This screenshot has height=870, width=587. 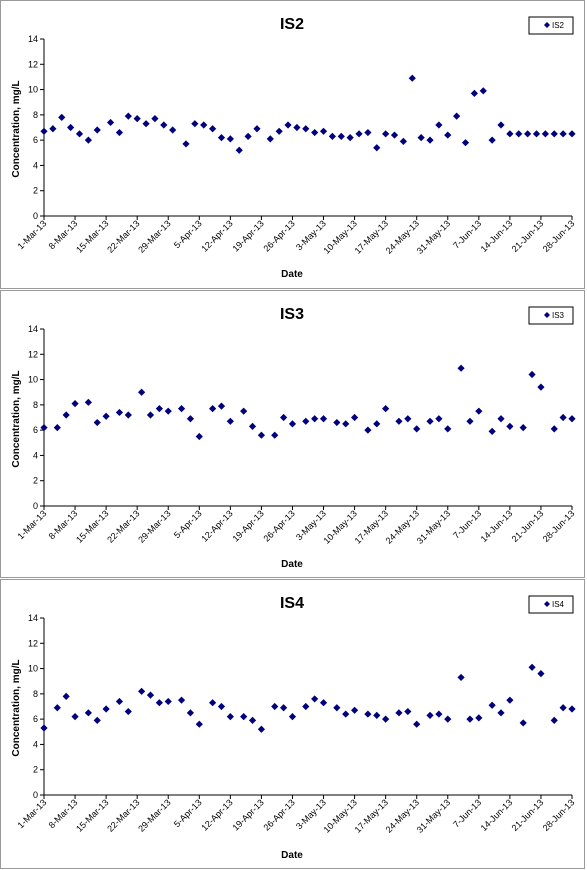 I want to click on legend: IS3, so click(x=551, y=315).